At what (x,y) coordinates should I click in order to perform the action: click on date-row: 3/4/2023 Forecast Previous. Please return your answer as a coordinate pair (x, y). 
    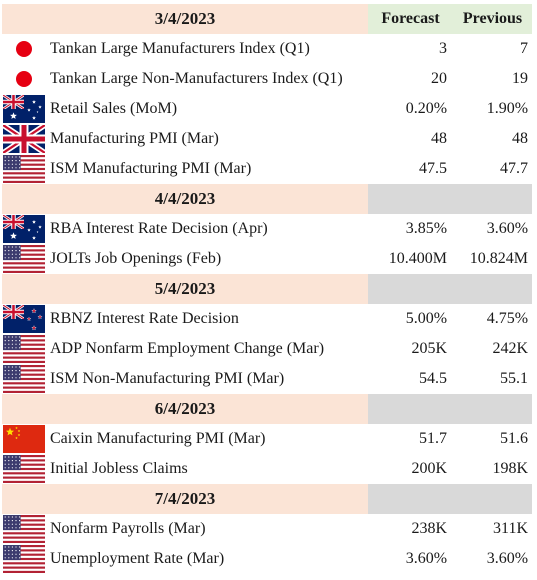
    Looking at the image, I should click on (267, 19).